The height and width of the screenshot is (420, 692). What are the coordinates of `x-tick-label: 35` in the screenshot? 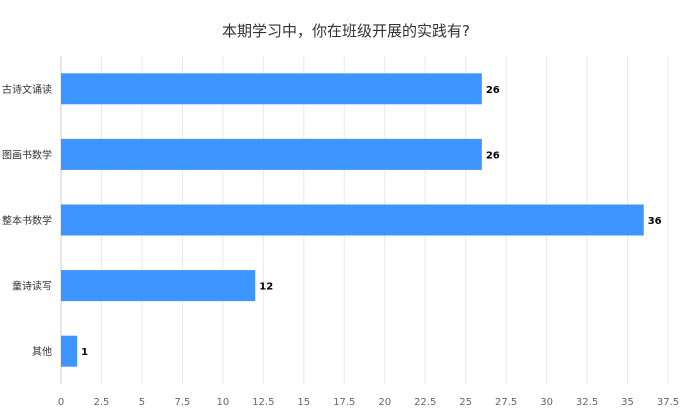 It's located at (627, 402).